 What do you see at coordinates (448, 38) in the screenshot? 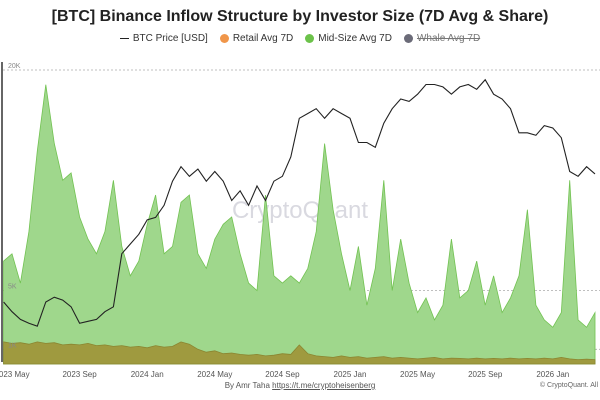
I see `legend-label: Whale Avg 7D` at bounding box center [448, 38].